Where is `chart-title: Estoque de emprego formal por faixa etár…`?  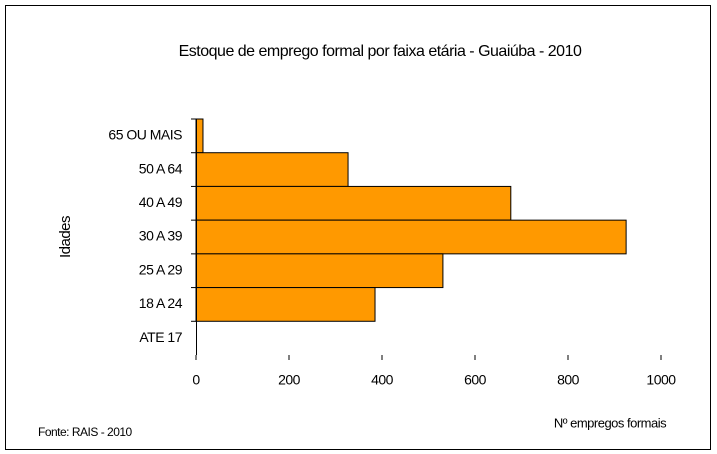 chart-title: Estoque de emprego formal por faixa etár… is located at coordinates (380, 51).